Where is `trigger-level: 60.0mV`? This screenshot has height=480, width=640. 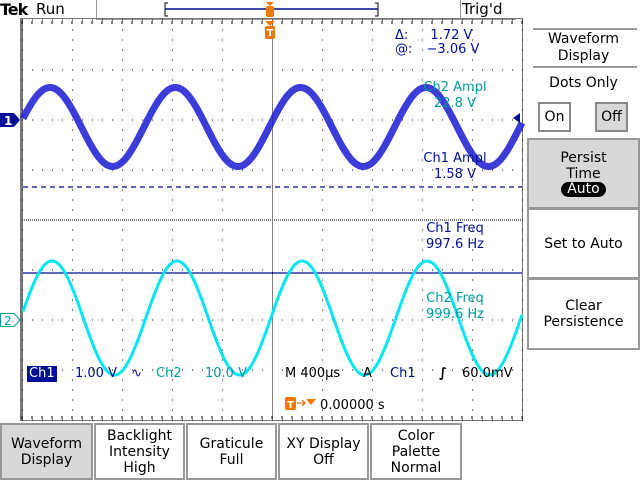
trigger-level: 60.0mV is located at coordinates (487, 373).